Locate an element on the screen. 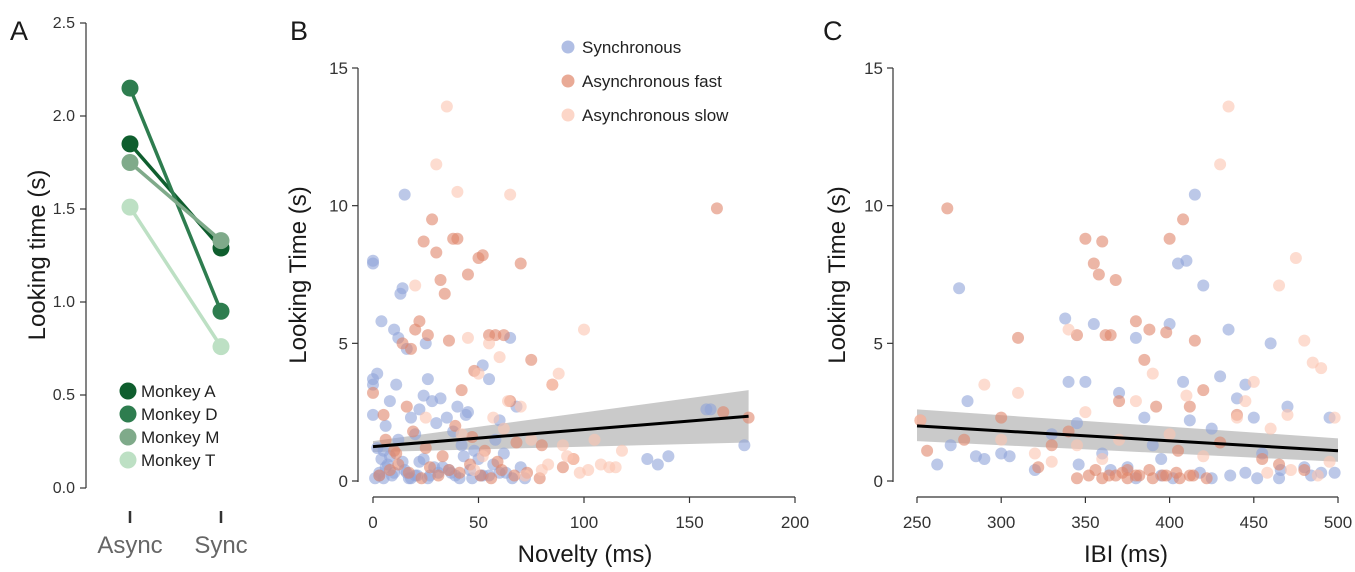 The image size is (1355, 572). regression-line is located at coordinates (1127, 438).